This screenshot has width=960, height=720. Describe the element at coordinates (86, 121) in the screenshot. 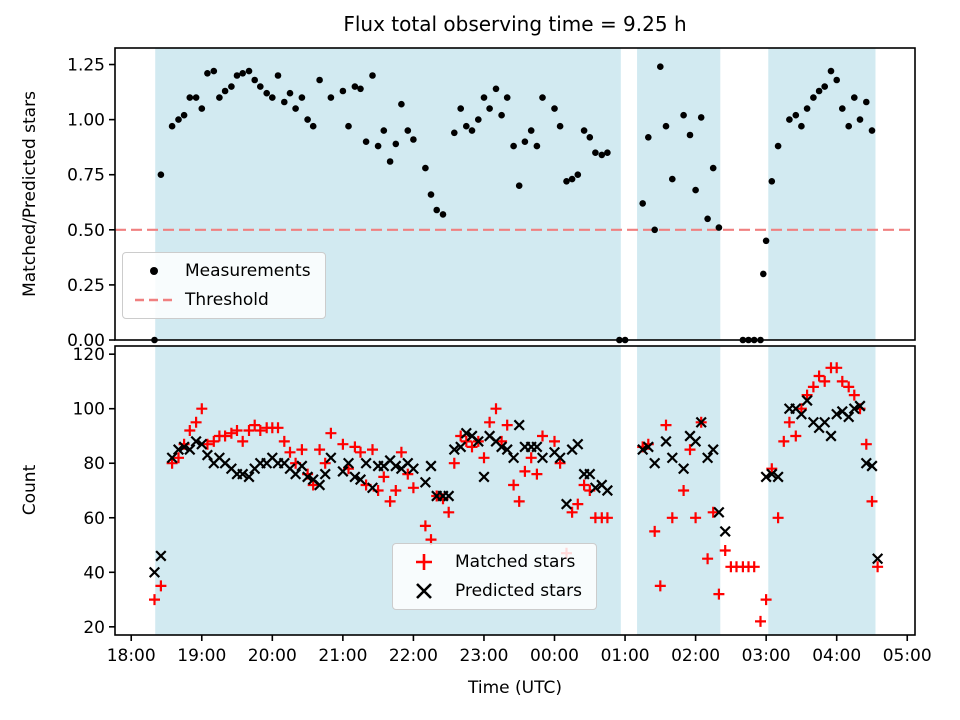

I see `svg-text: 1.00` at that location.